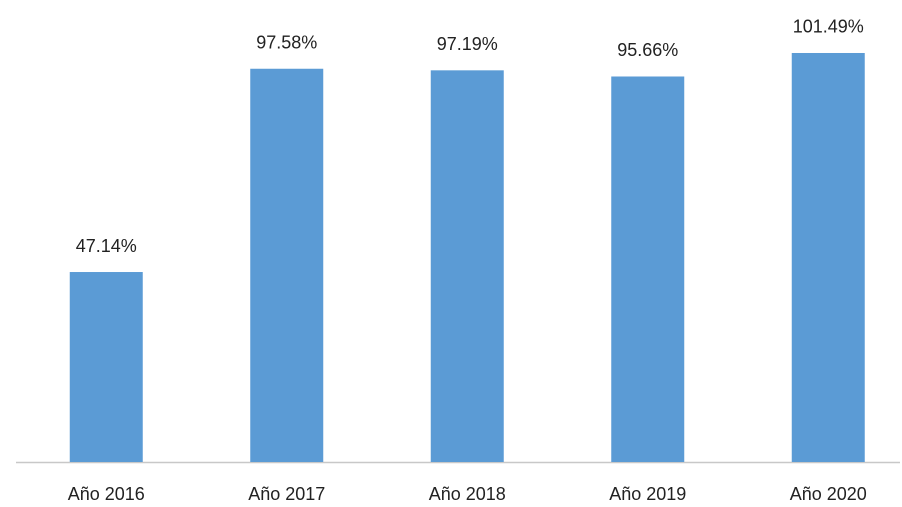 The width and height of the screenshot is (902, 507). What do you see at coordinates (467, 44) in the screenshot?
I see `data-label: 97.19%` at bounding box center [467, 44].